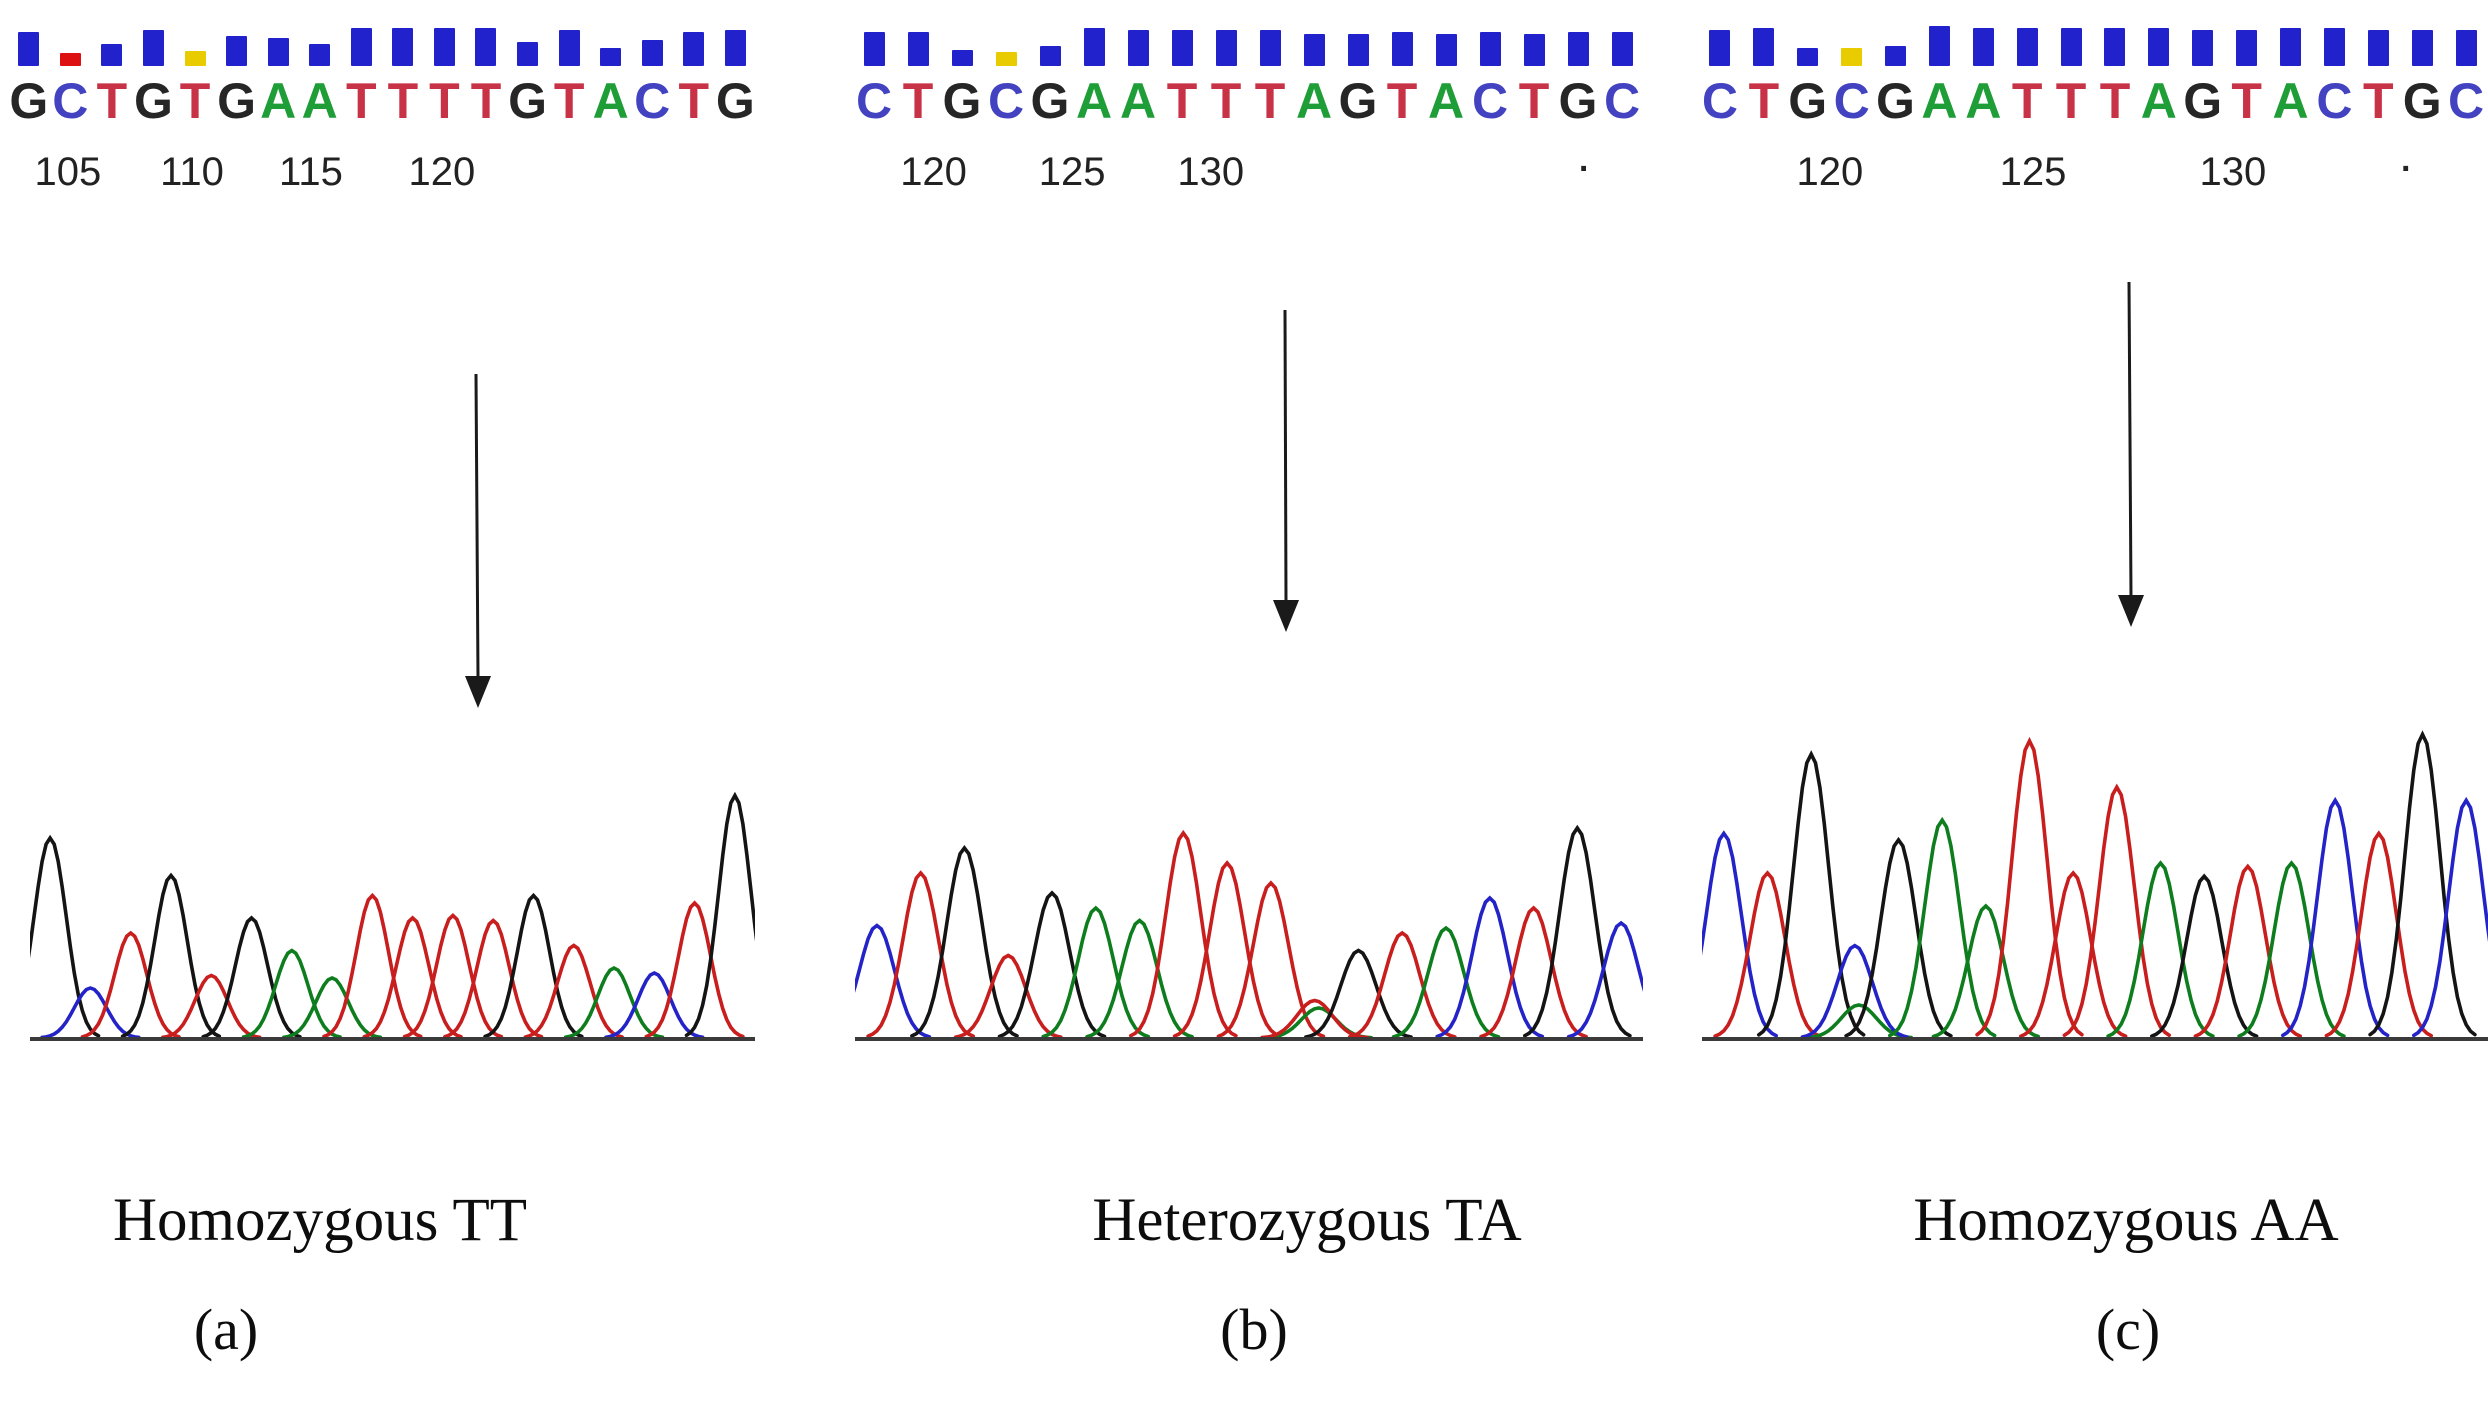  Describe the element at coordinates (1211, 172) in the screenshot. I see `ruler-position-number: 130` at that location.